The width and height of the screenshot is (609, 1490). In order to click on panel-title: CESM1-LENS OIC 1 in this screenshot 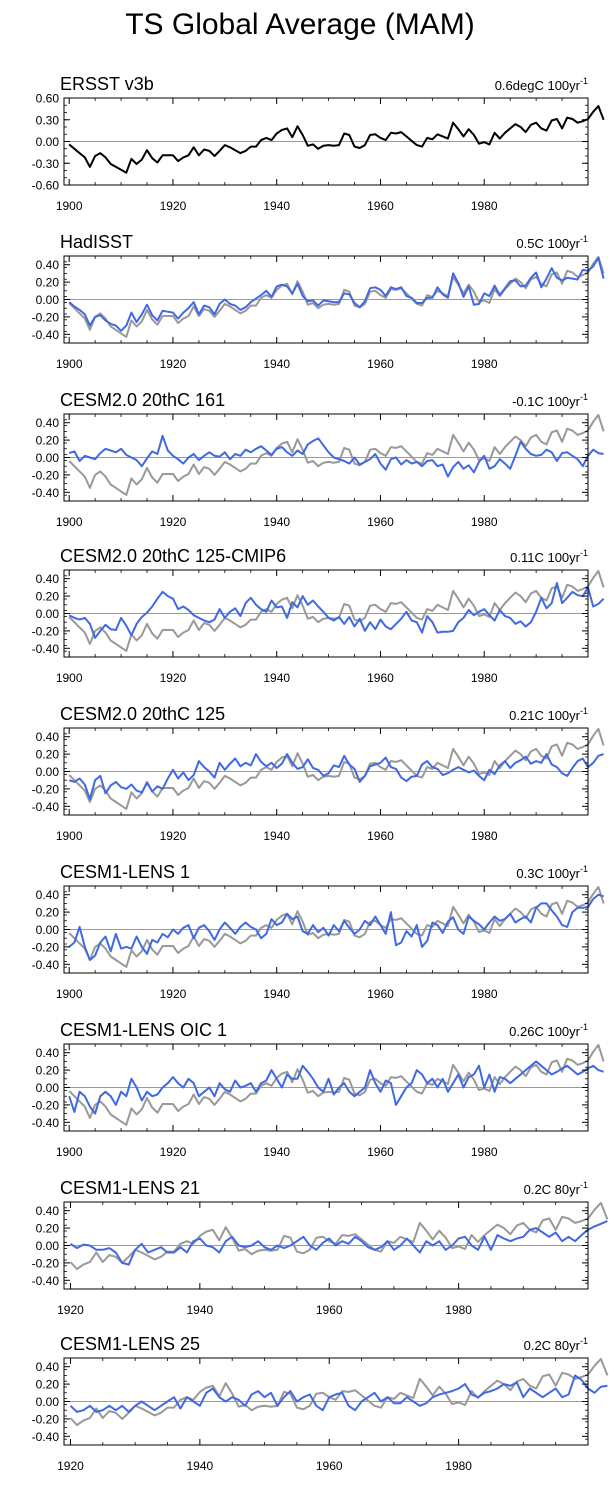, I will do `click(143, 1030)`.